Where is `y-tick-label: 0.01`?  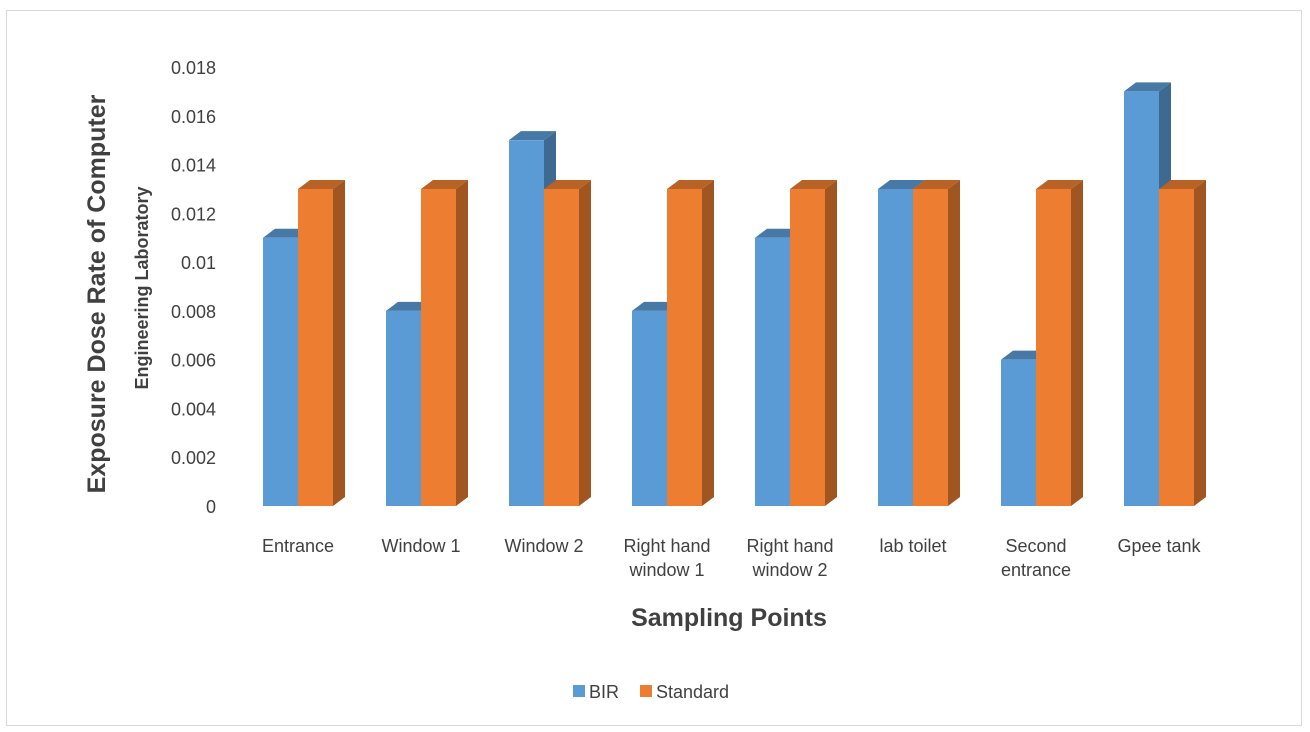 y-tick-label: 0.01 is located at coordinates (198, 263).